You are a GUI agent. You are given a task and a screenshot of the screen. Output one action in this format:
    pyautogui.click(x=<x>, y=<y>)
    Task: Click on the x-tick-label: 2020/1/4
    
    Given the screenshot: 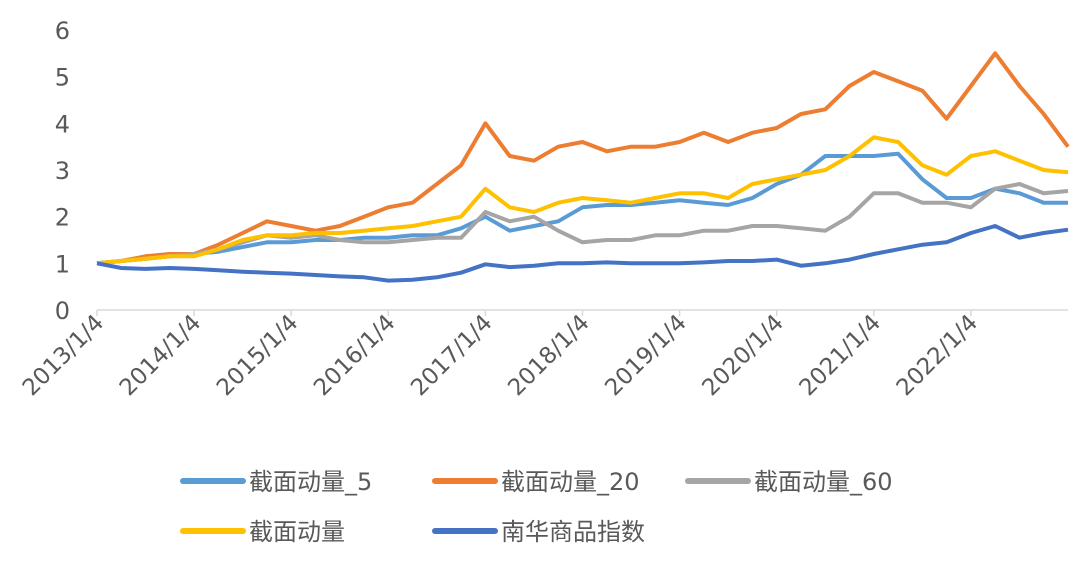 What is the action you would take?
    pyautogui.click(x=743, y=355)
    